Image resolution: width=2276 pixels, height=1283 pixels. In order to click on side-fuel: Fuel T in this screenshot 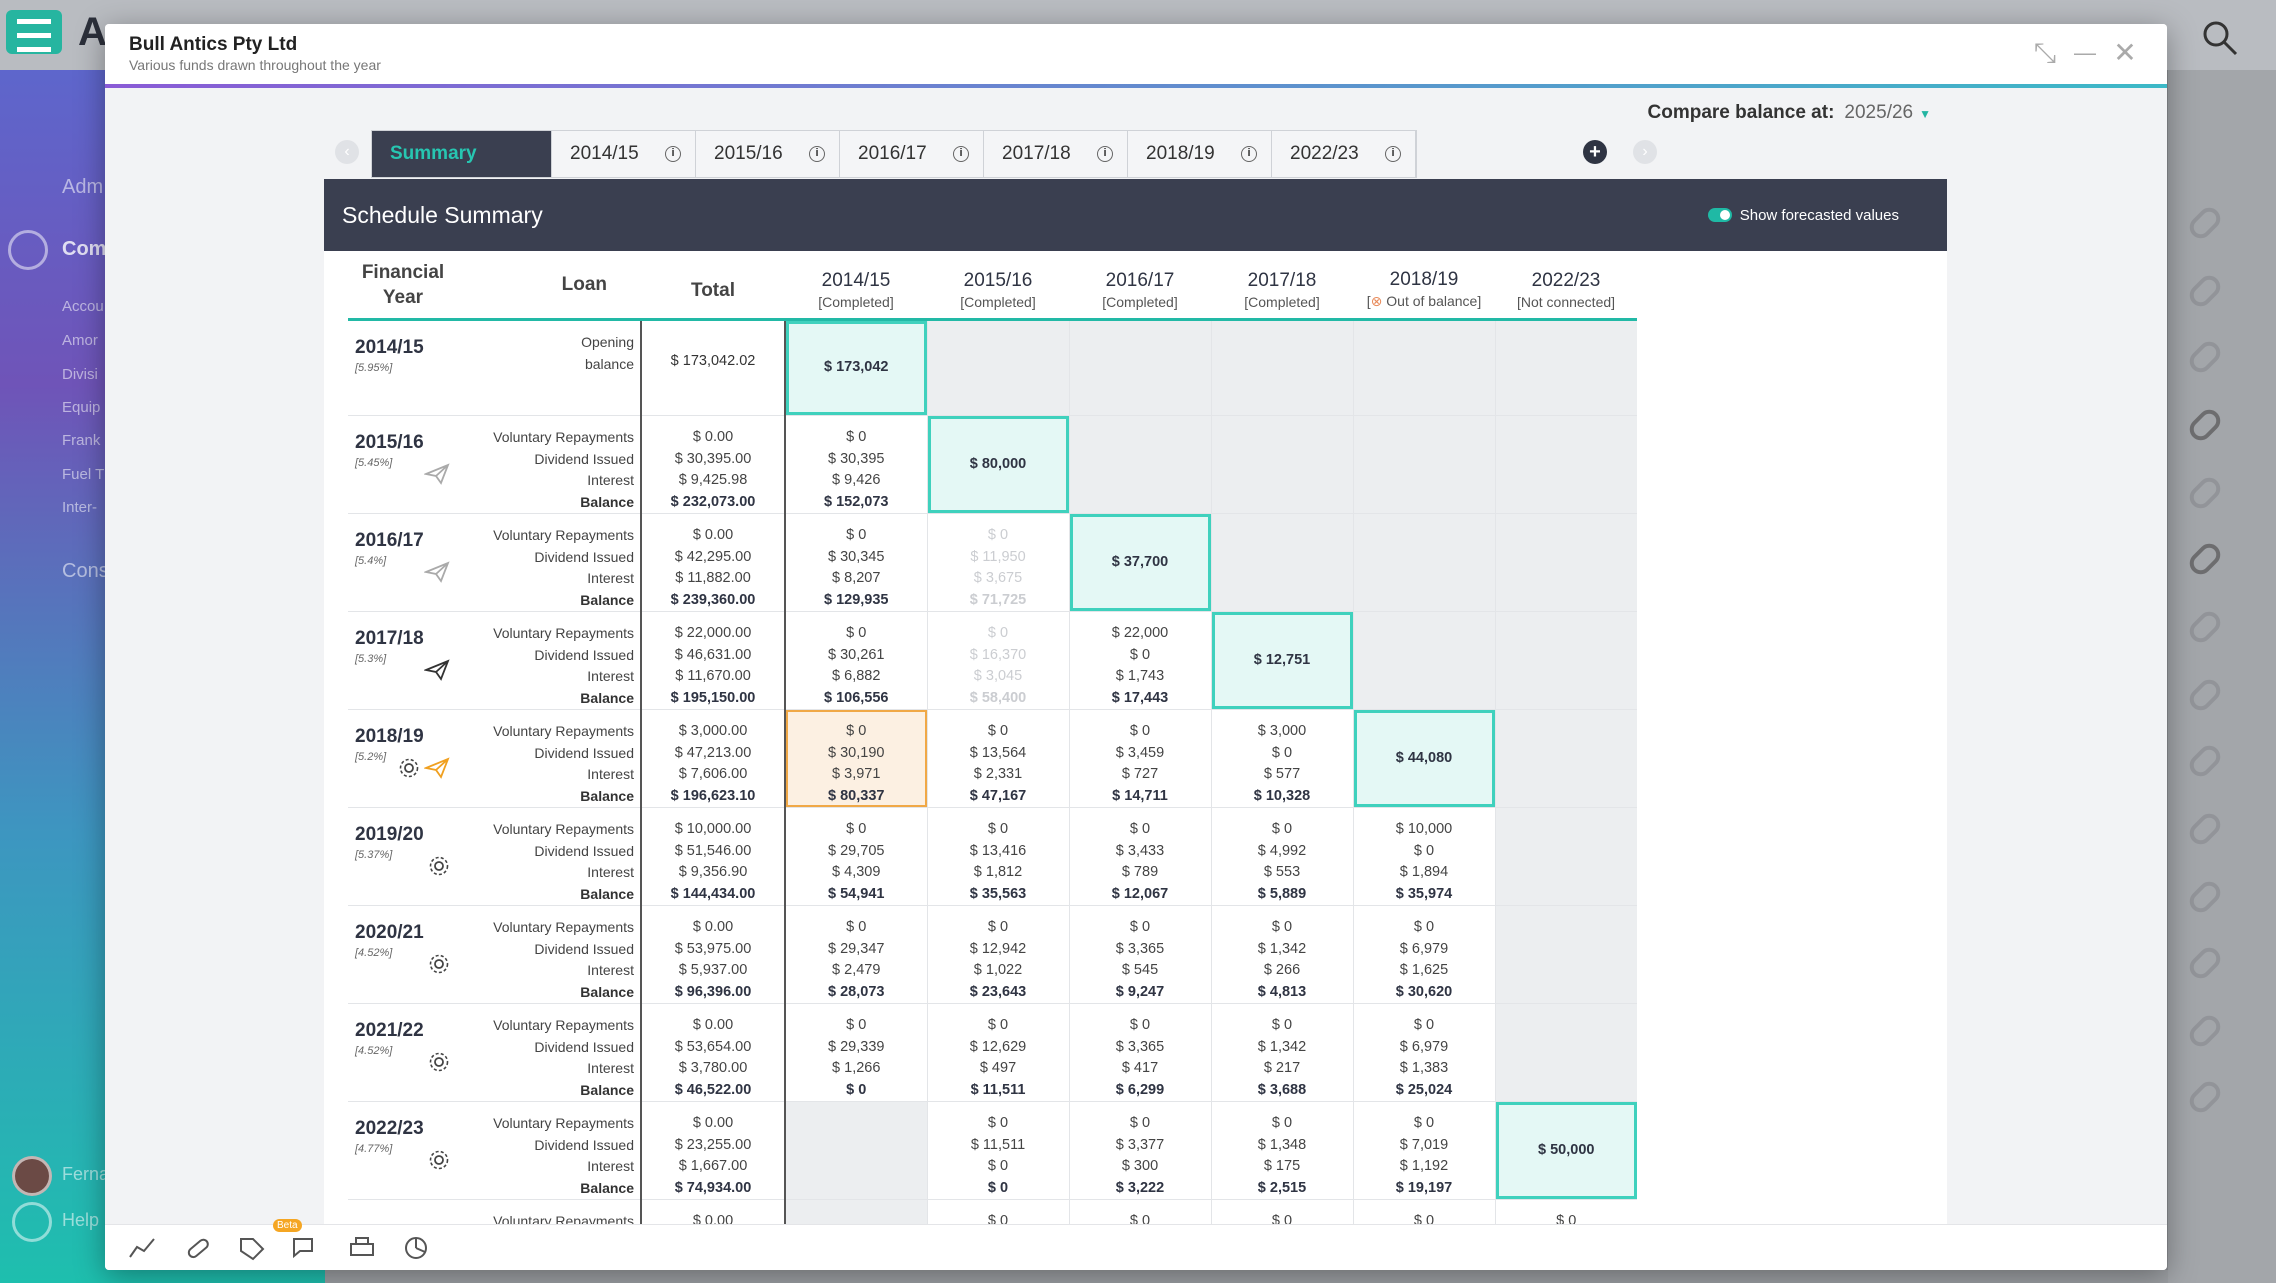, I will do `click(83, 474)`.